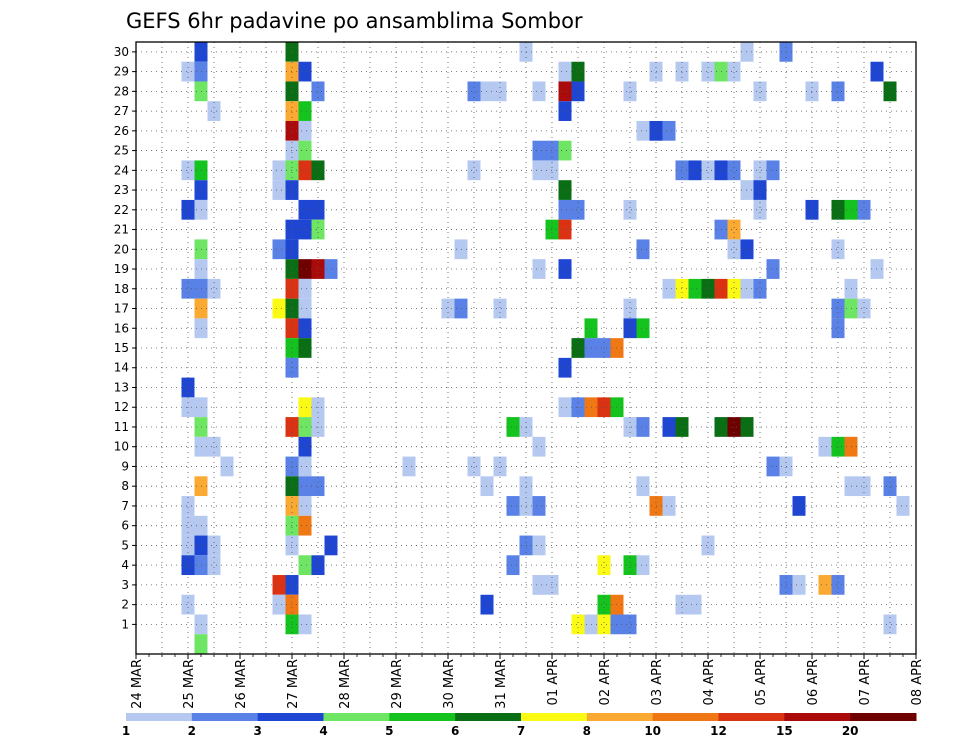 The height and width of the screenshot is (742, 960). I want to click on y-tick-label: 16, so click(121, 328).